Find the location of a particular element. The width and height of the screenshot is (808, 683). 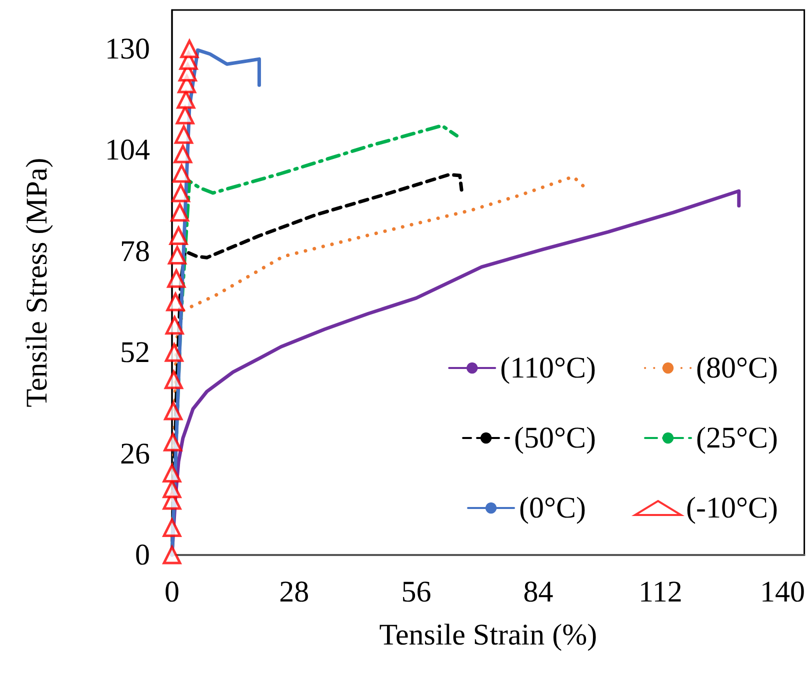

y-axis-title: Tensile Stress (MPa) is located at coordinates (37, 283).